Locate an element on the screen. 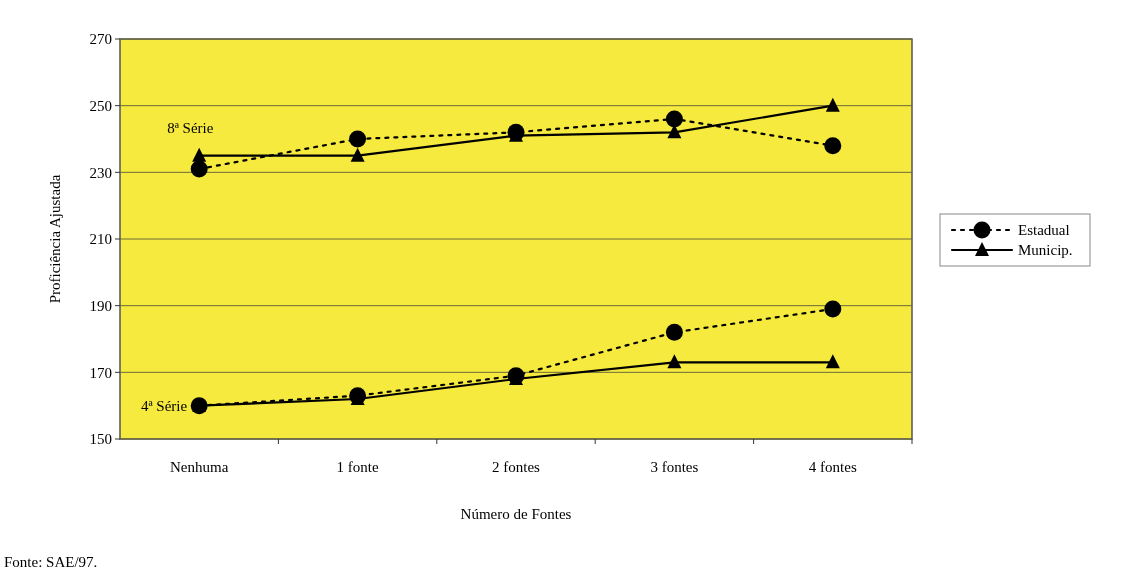 The height and width of the screenshot is (579, 1142). legend-label: Estadual is located at coordinates (1044, 230).